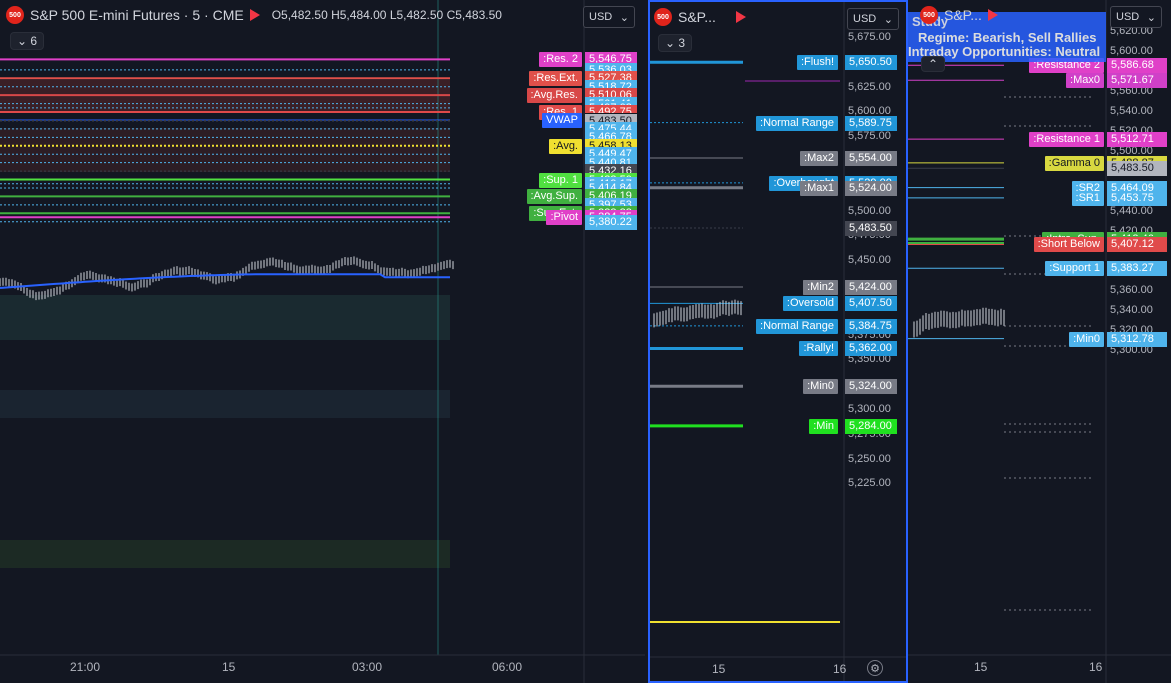 This screenshot has height=683, width=1171. I want to click on price-axis-tick: 5,625.00, so click(869, 87).